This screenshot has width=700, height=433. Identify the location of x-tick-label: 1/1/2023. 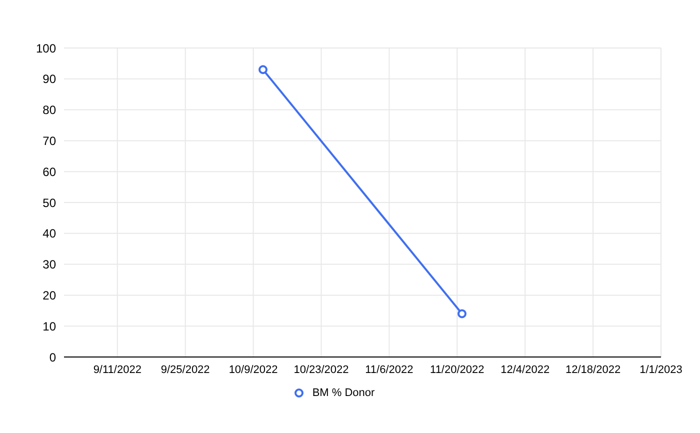
(661, 370).